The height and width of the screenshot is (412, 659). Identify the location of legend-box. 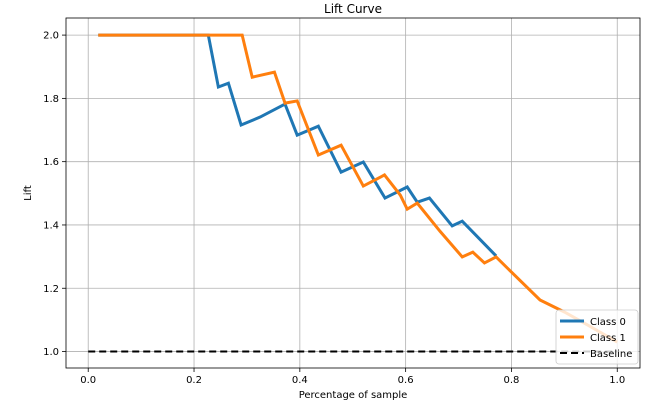
(597, 337).